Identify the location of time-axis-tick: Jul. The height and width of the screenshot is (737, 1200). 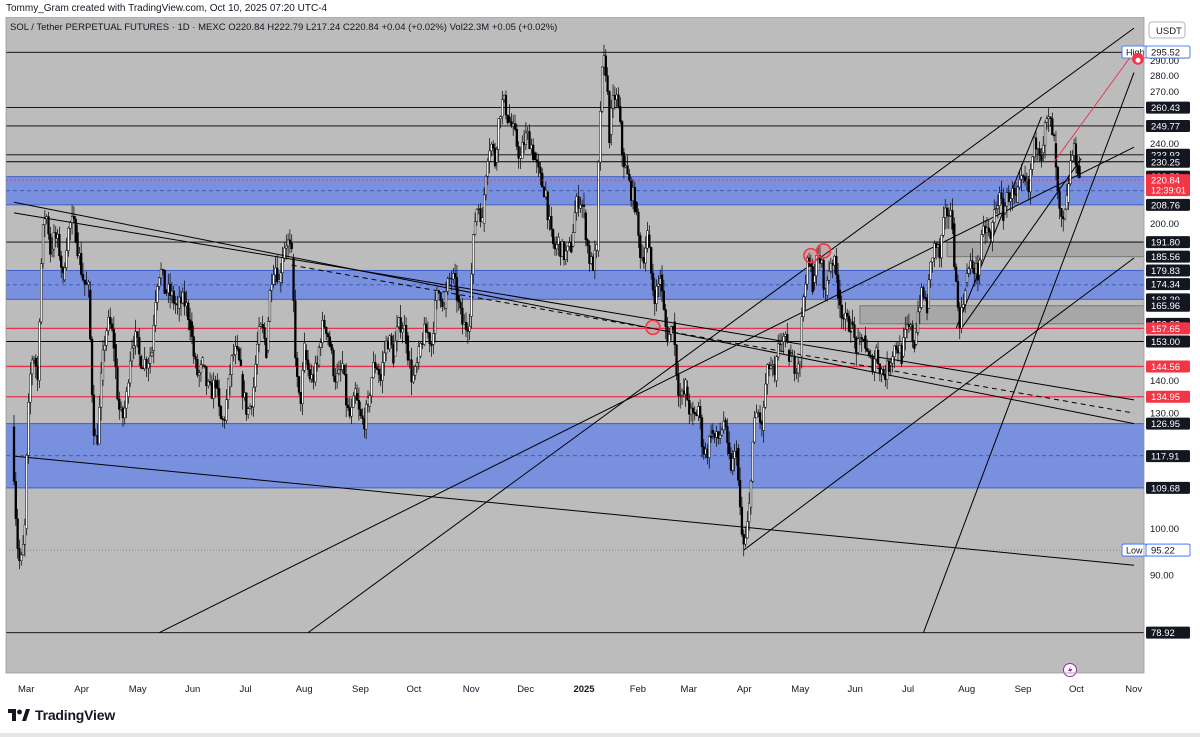
(908, 689).